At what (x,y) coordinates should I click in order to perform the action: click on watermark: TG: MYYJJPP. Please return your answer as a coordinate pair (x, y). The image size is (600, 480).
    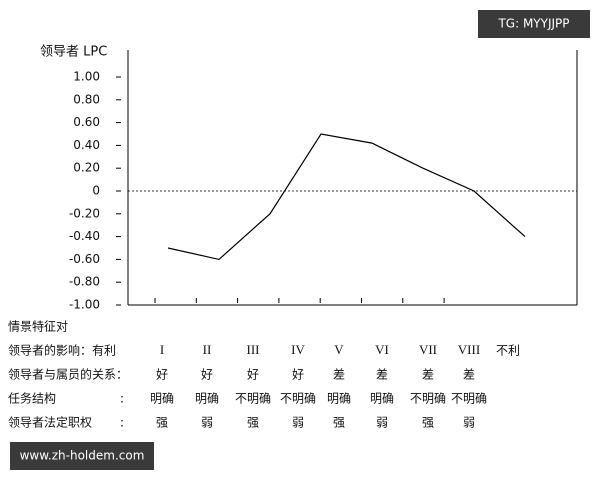
    Looking at the image, I should click on (533, 24).